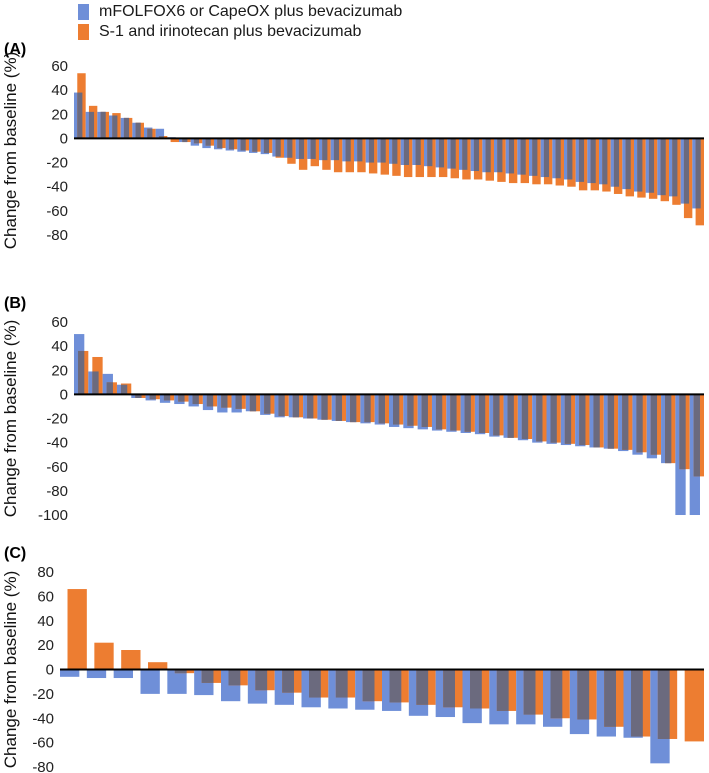 This screenshot has width=709, height=773. Describe the element at coordinates (57, 419) in the screenshot. I see `y-tick-label: -20` at that location.